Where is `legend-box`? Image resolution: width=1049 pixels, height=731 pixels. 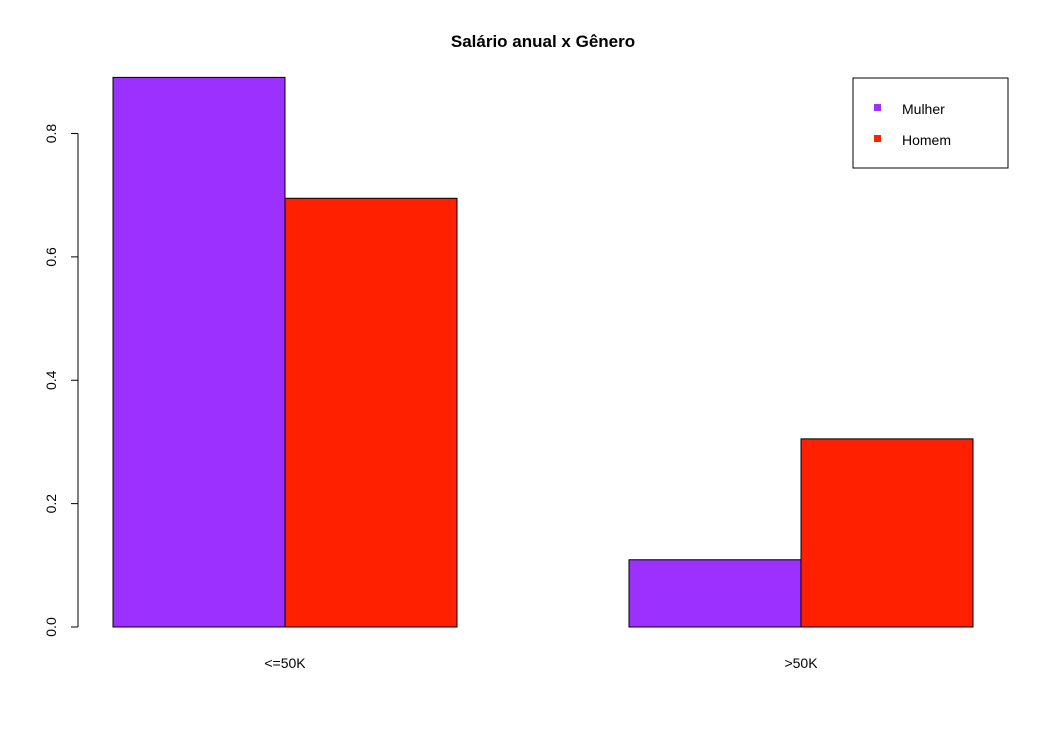 legend-box is located at coordinates (930, 123).